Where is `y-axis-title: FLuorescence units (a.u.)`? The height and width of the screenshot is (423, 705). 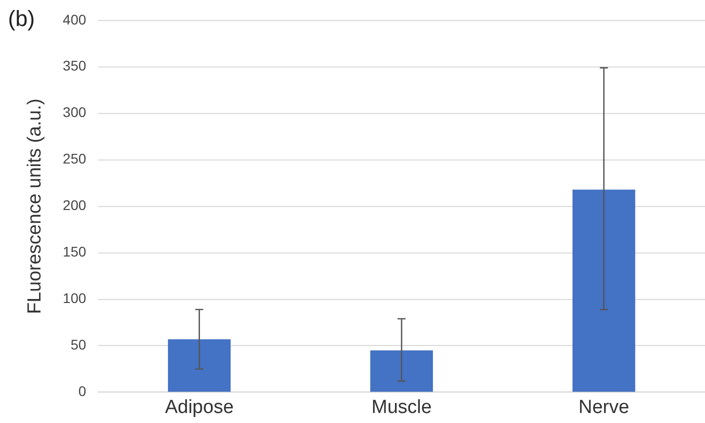 y-axis-title: FLuorescence units (a.u.) is located at coordinates (35, 206).